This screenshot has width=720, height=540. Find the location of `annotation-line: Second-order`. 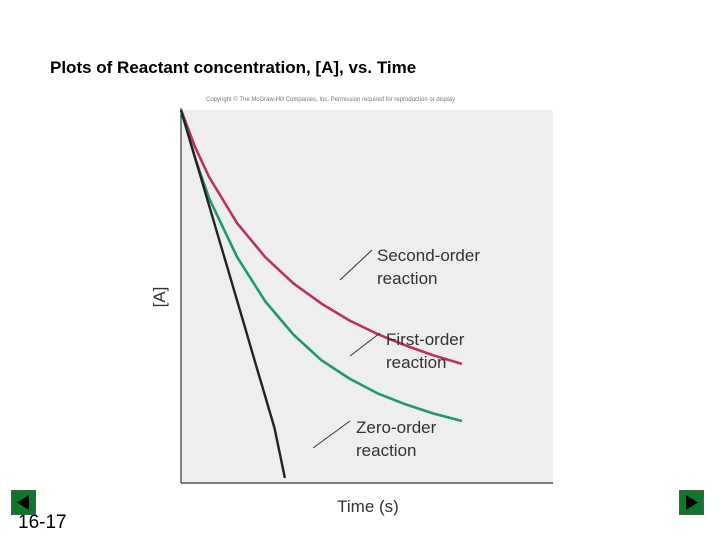

annotation-line: Second-order is located at coordinates (428, 255).